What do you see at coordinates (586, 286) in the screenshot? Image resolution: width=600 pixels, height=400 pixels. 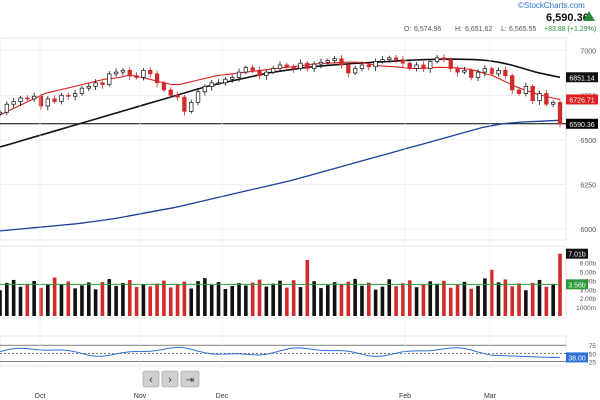 I see `volume-y-axis: 6.00b 5.00b4.00b 3.00b 2.00b 1000m` at bounding box center [586, 286].